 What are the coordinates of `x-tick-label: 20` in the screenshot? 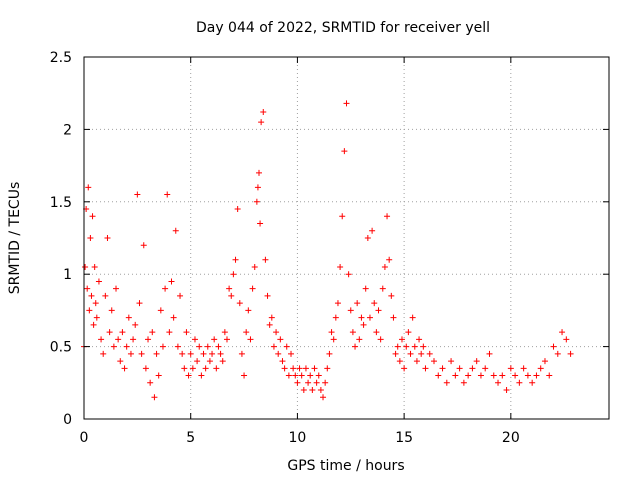 It's located at (511, 438).